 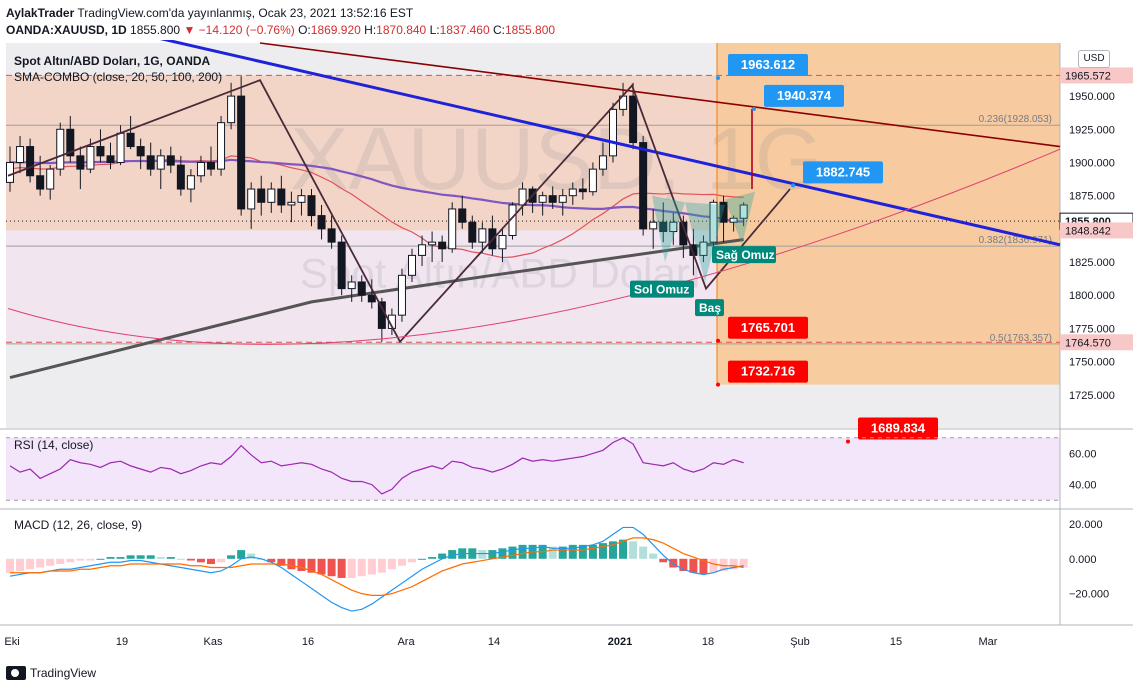 I want to click on author-name: AylakTrader, so click(x=40, y=13).